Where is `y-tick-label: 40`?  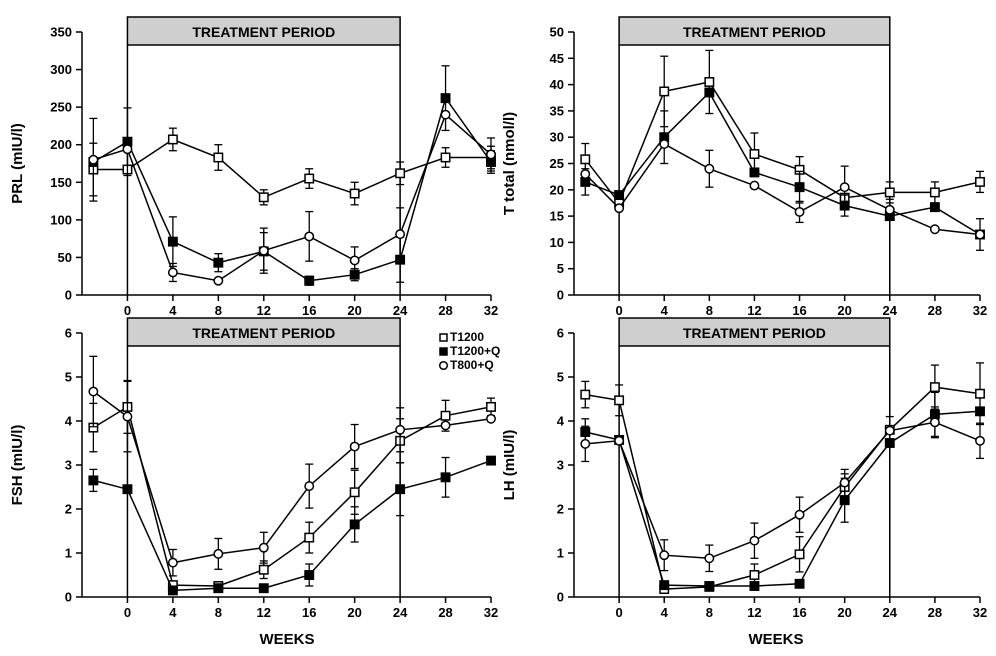 y-tick-label: 40 is located at coordinates (557, 84).